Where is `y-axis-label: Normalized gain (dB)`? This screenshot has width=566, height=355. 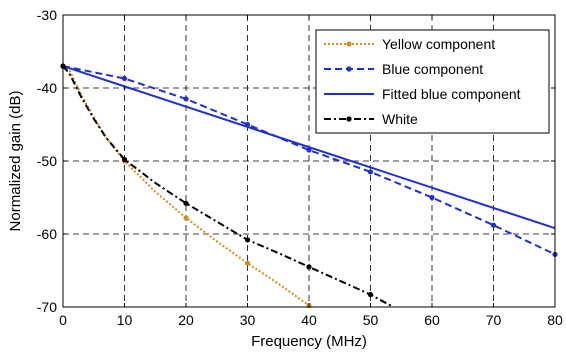 y-axis-label: Normalized gain (dB) is located at coordinates (15, 161).